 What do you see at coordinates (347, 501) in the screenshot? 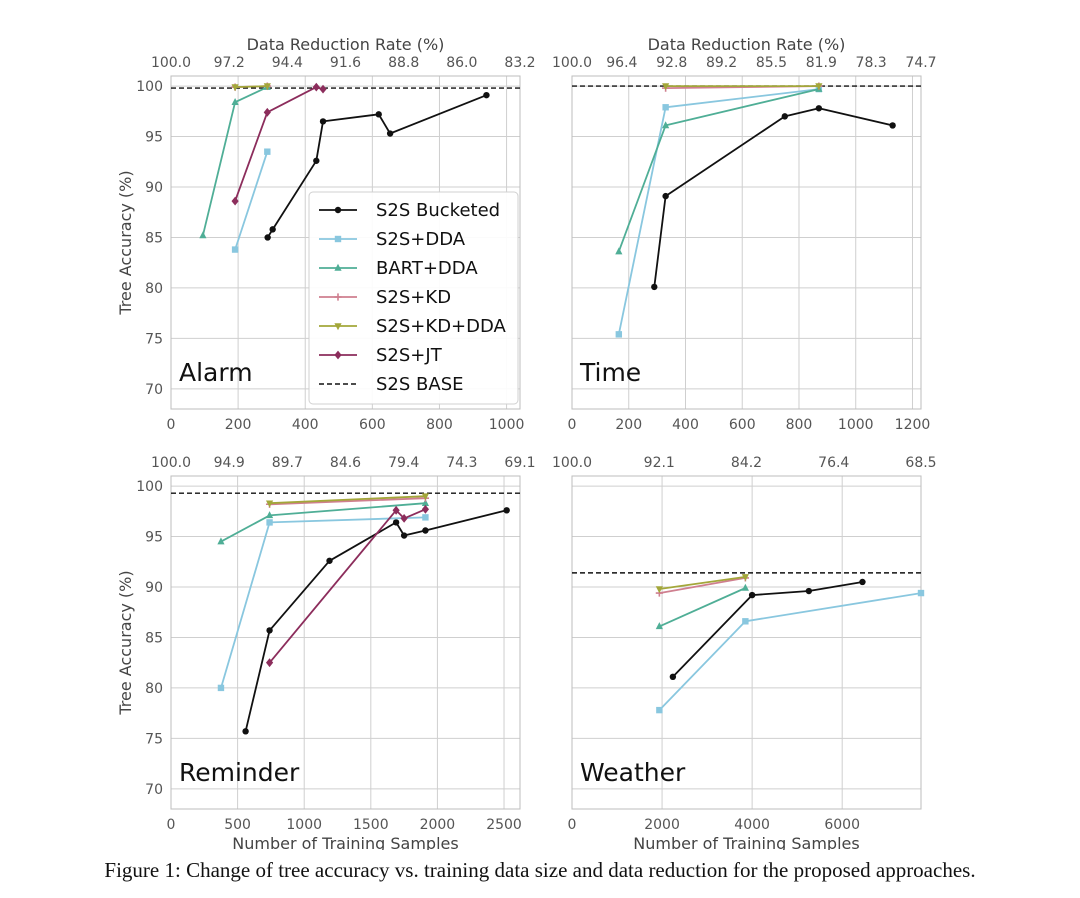
I see `series-line-s2s-plus-kd` at bounding box center [347, 501].